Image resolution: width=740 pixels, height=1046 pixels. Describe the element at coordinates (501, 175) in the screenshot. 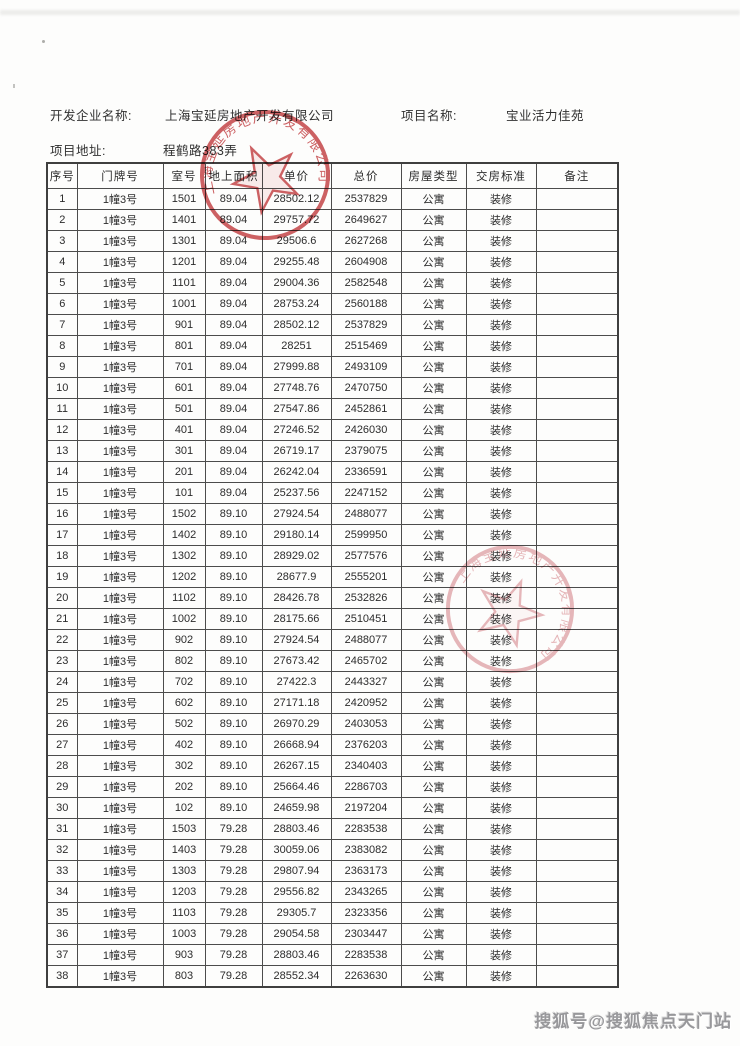

I see `column-header: 交房标准` at that location.